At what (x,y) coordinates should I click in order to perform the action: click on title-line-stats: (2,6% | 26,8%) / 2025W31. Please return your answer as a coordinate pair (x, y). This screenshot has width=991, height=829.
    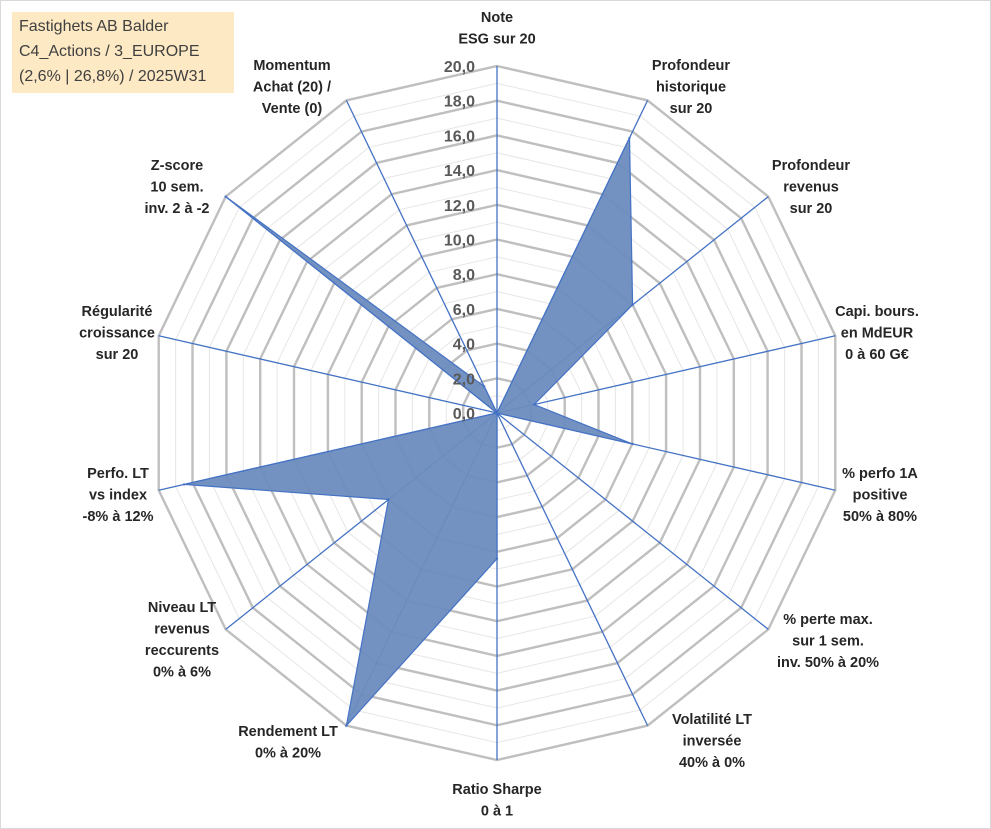
    Looking at the image, I should click on (113, 76).